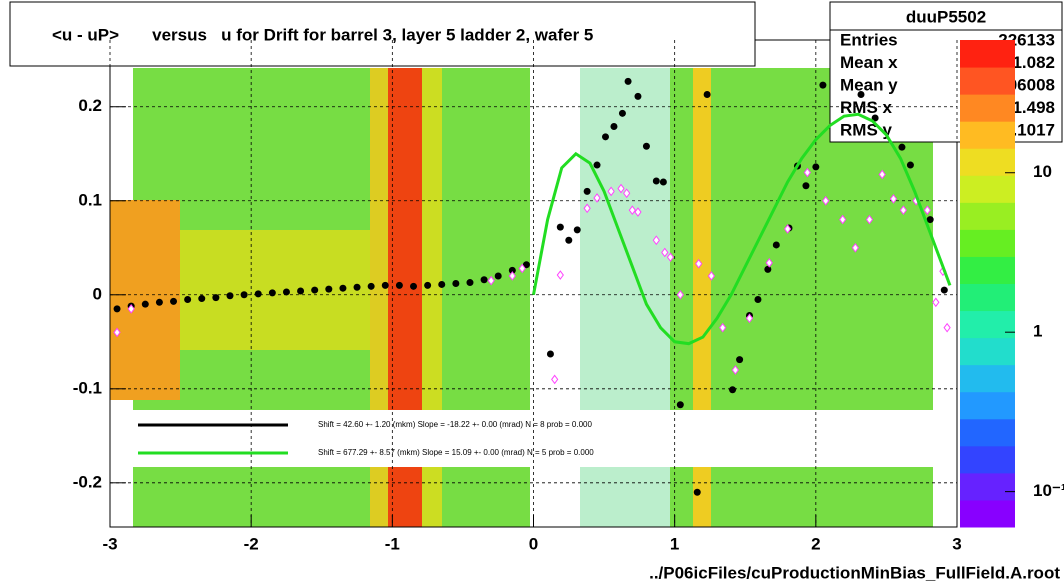  I want to click on y-tick-label: 0.1, so click(90, 199).